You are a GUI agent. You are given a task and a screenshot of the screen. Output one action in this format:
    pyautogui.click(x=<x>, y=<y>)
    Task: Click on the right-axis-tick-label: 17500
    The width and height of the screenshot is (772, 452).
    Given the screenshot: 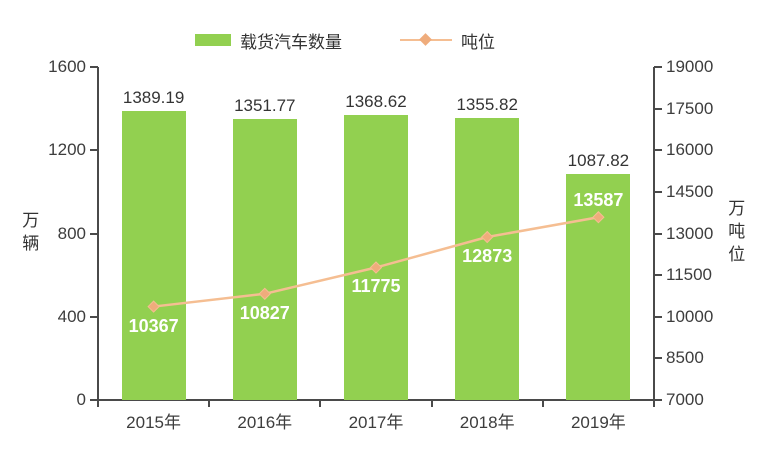 What is the action you would take?
    pyautogui.click(x=690, y=108)
    